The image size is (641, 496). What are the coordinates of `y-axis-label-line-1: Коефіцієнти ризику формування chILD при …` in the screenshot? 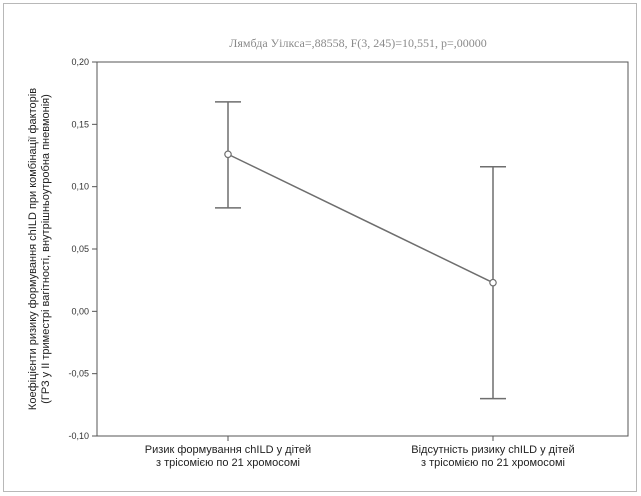 It's located at (33, 249).